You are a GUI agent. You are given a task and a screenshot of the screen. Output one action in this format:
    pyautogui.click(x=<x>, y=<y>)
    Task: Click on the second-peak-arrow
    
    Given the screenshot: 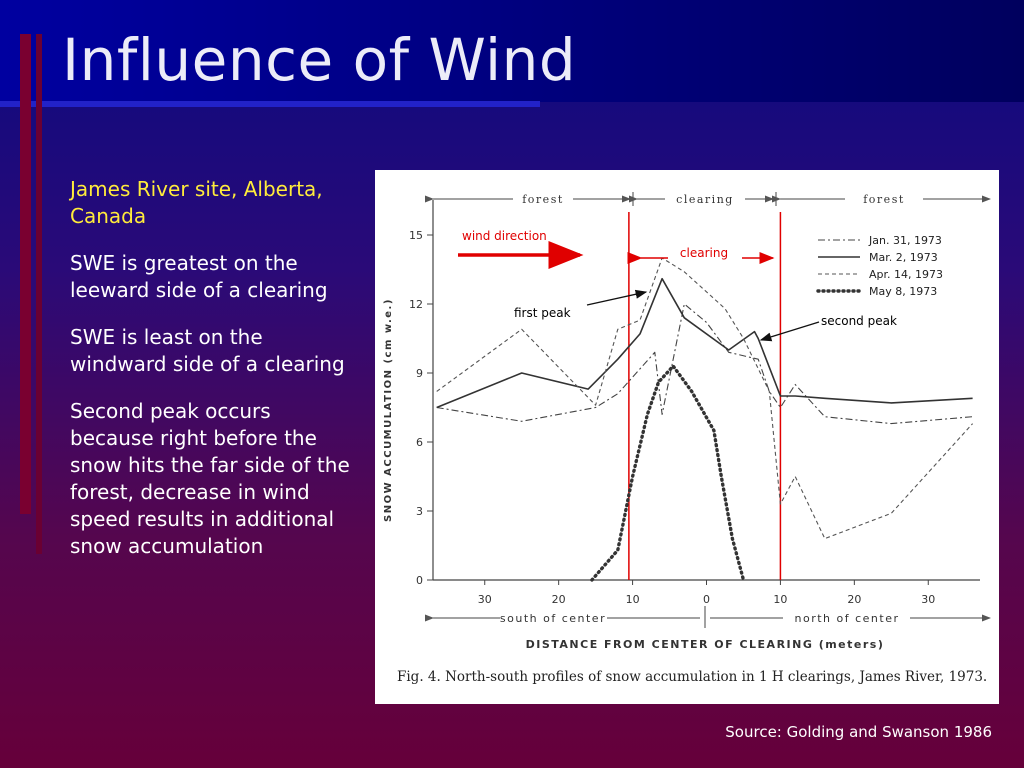 What is the action you would take?
    pyautogui.click(x=789, y=331)
    